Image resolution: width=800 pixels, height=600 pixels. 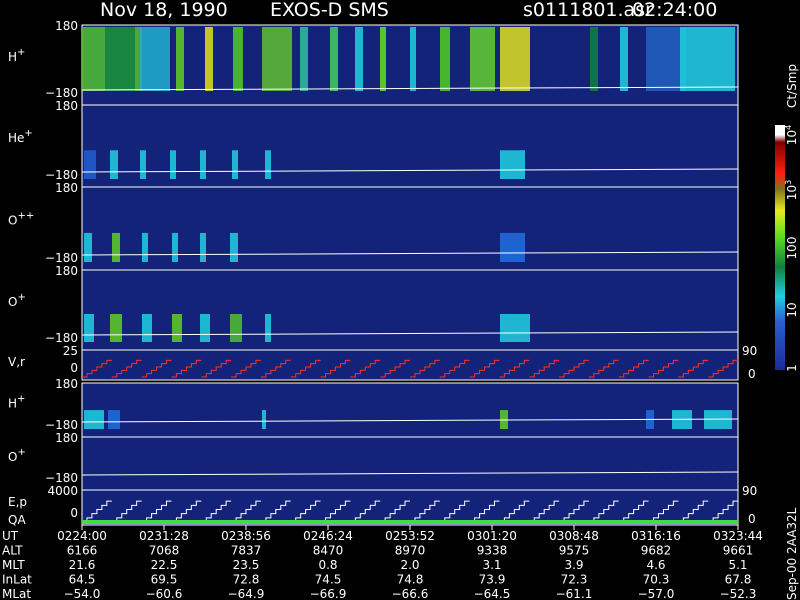 What do you see at coordinates (410, 368) in the screenshot?
I see `staircase` at bounding box center [410, 368].